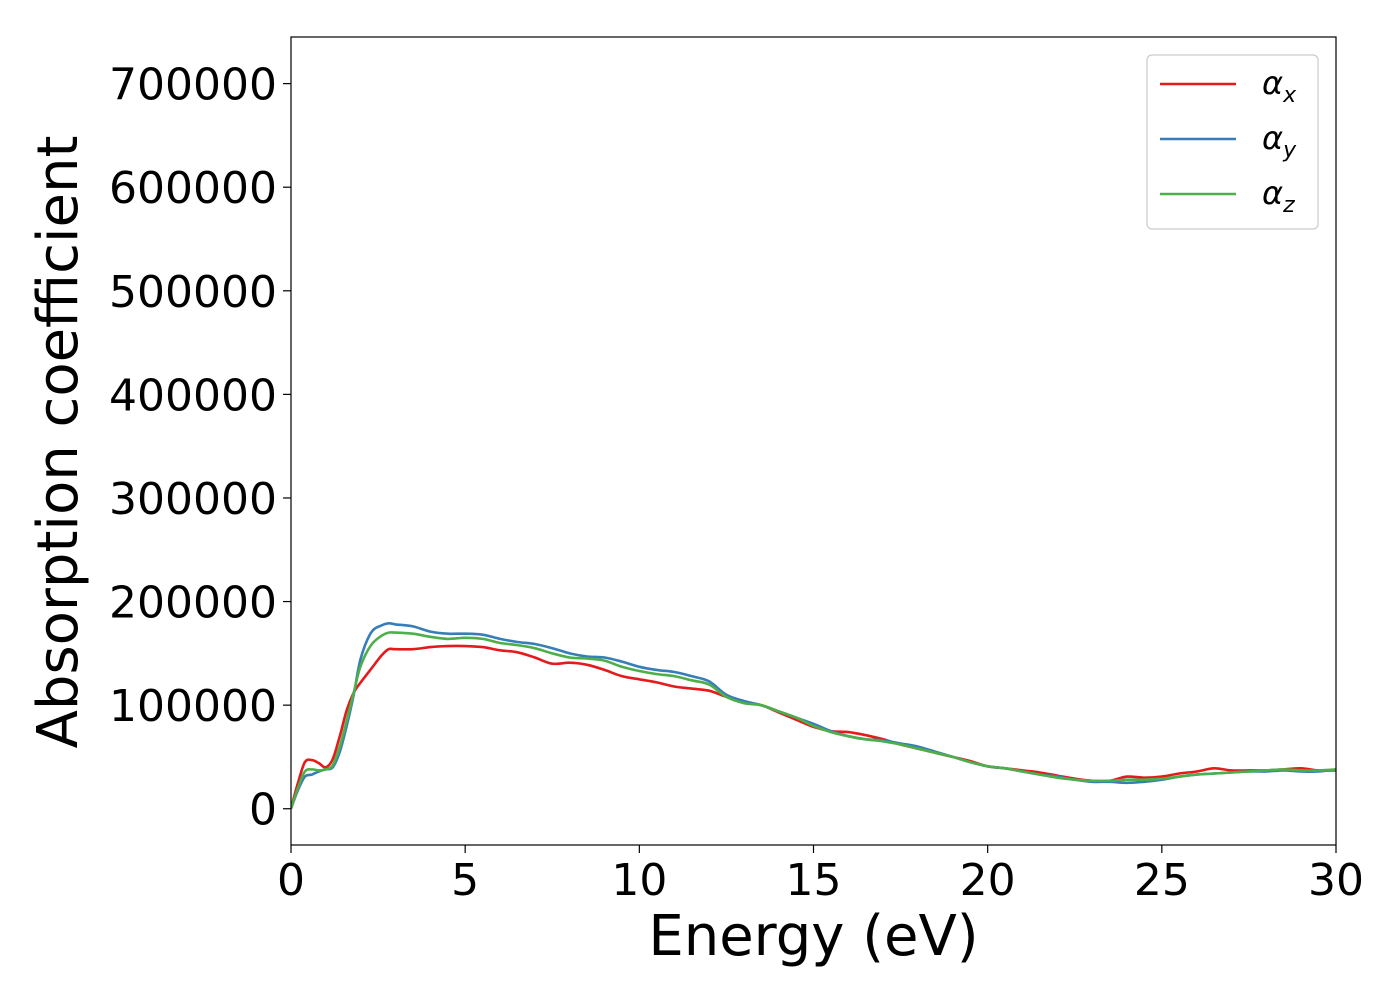 Image resolution: width=1400 pixels, height=1000 pixels. I want to click on legend-label-subscript: x, so click(1289, 95).